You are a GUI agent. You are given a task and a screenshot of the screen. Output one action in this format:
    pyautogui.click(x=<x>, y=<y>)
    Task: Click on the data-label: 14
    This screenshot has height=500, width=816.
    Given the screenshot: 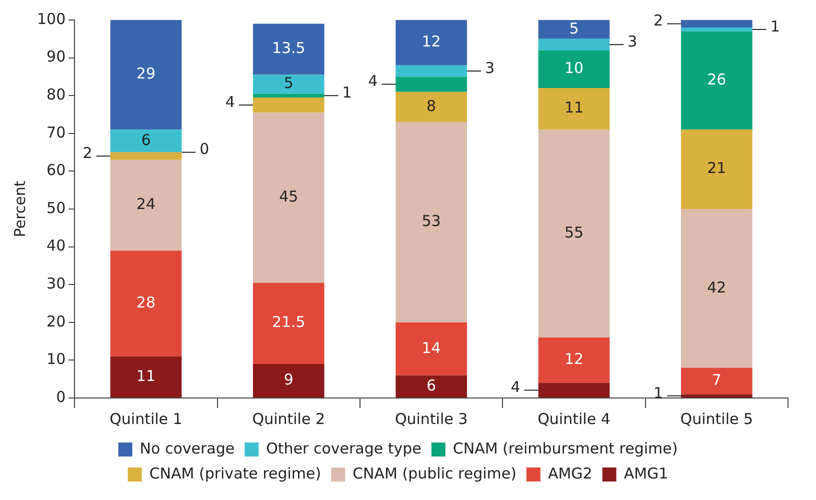 What is the action you would take?
    pyautogui.click(x=431, y=347)
    